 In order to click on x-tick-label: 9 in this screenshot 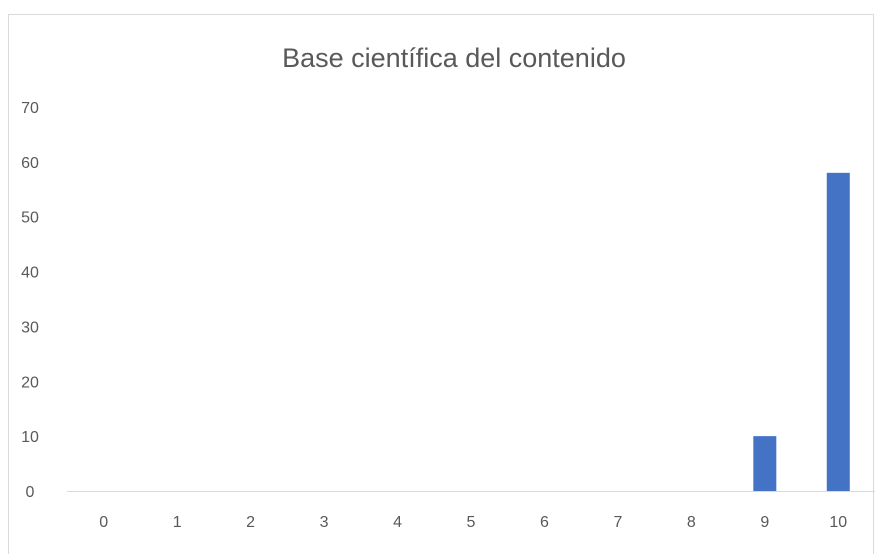, I will do `click(764, 522)`.